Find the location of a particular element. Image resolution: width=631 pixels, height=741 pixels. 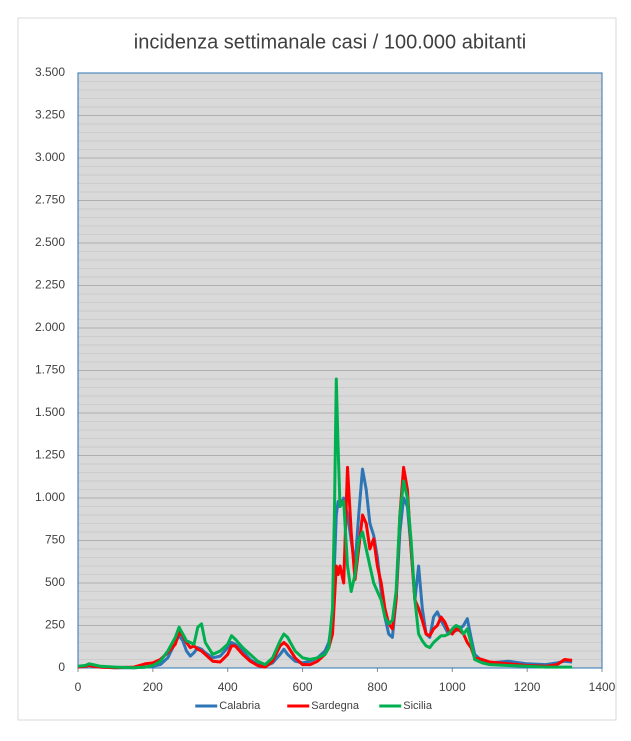

y-tick-label: 1.250 is located at coordinates (50, 455).